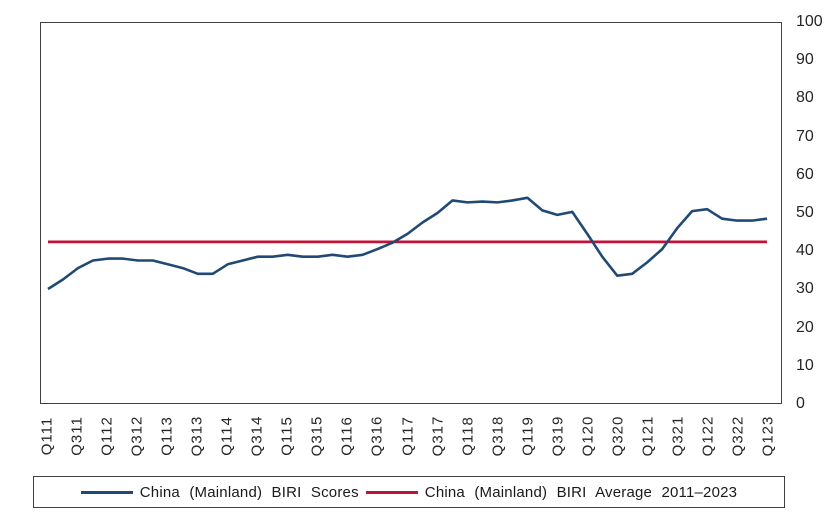  What do you see at coordinates (77, 436) in the screenshot?
I see `x-tick-label: Q311` at bounding box center [77, 436].